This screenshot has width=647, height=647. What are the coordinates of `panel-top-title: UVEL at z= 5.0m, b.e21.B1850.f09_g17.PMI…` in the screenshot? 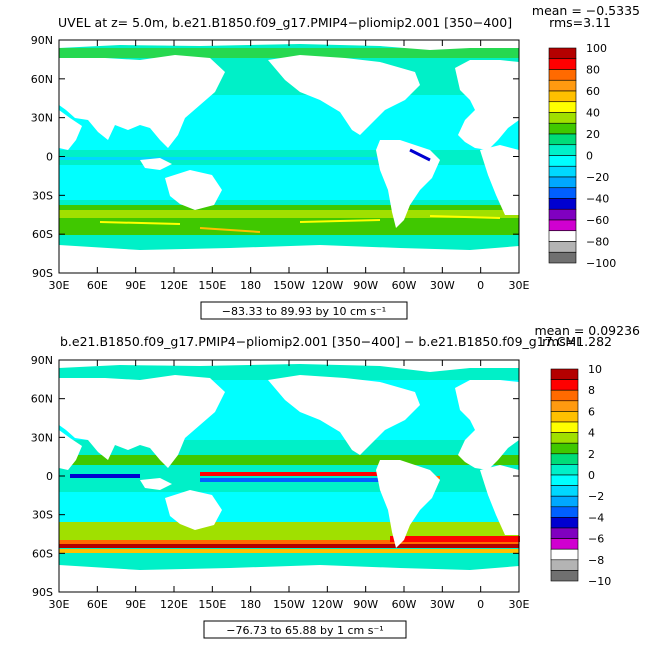 It's located at (285, 22).